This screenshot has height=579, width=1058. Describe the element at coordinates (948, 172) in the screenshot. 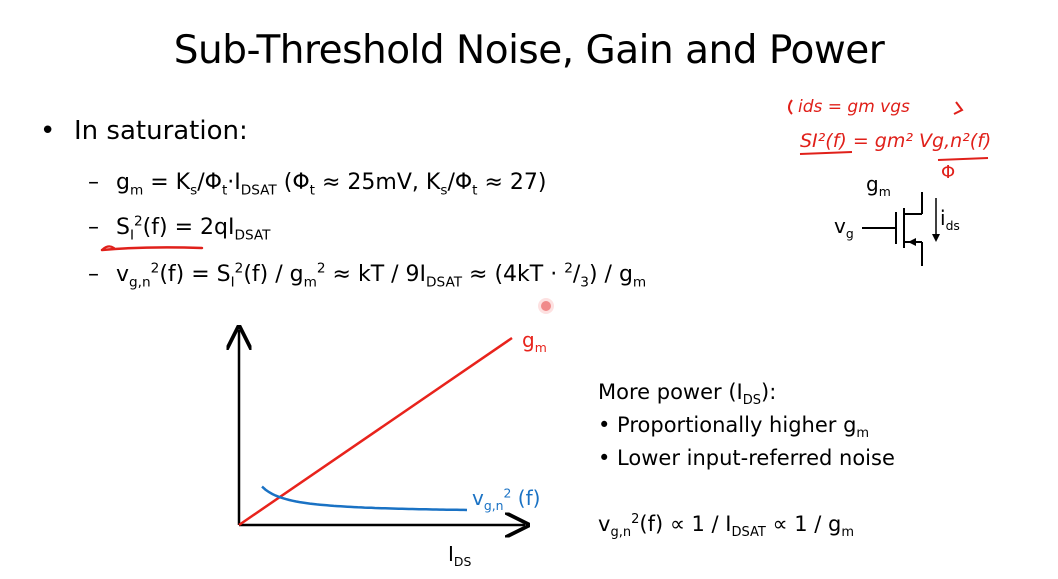

I see `annotation-phi: Φ` at that location.